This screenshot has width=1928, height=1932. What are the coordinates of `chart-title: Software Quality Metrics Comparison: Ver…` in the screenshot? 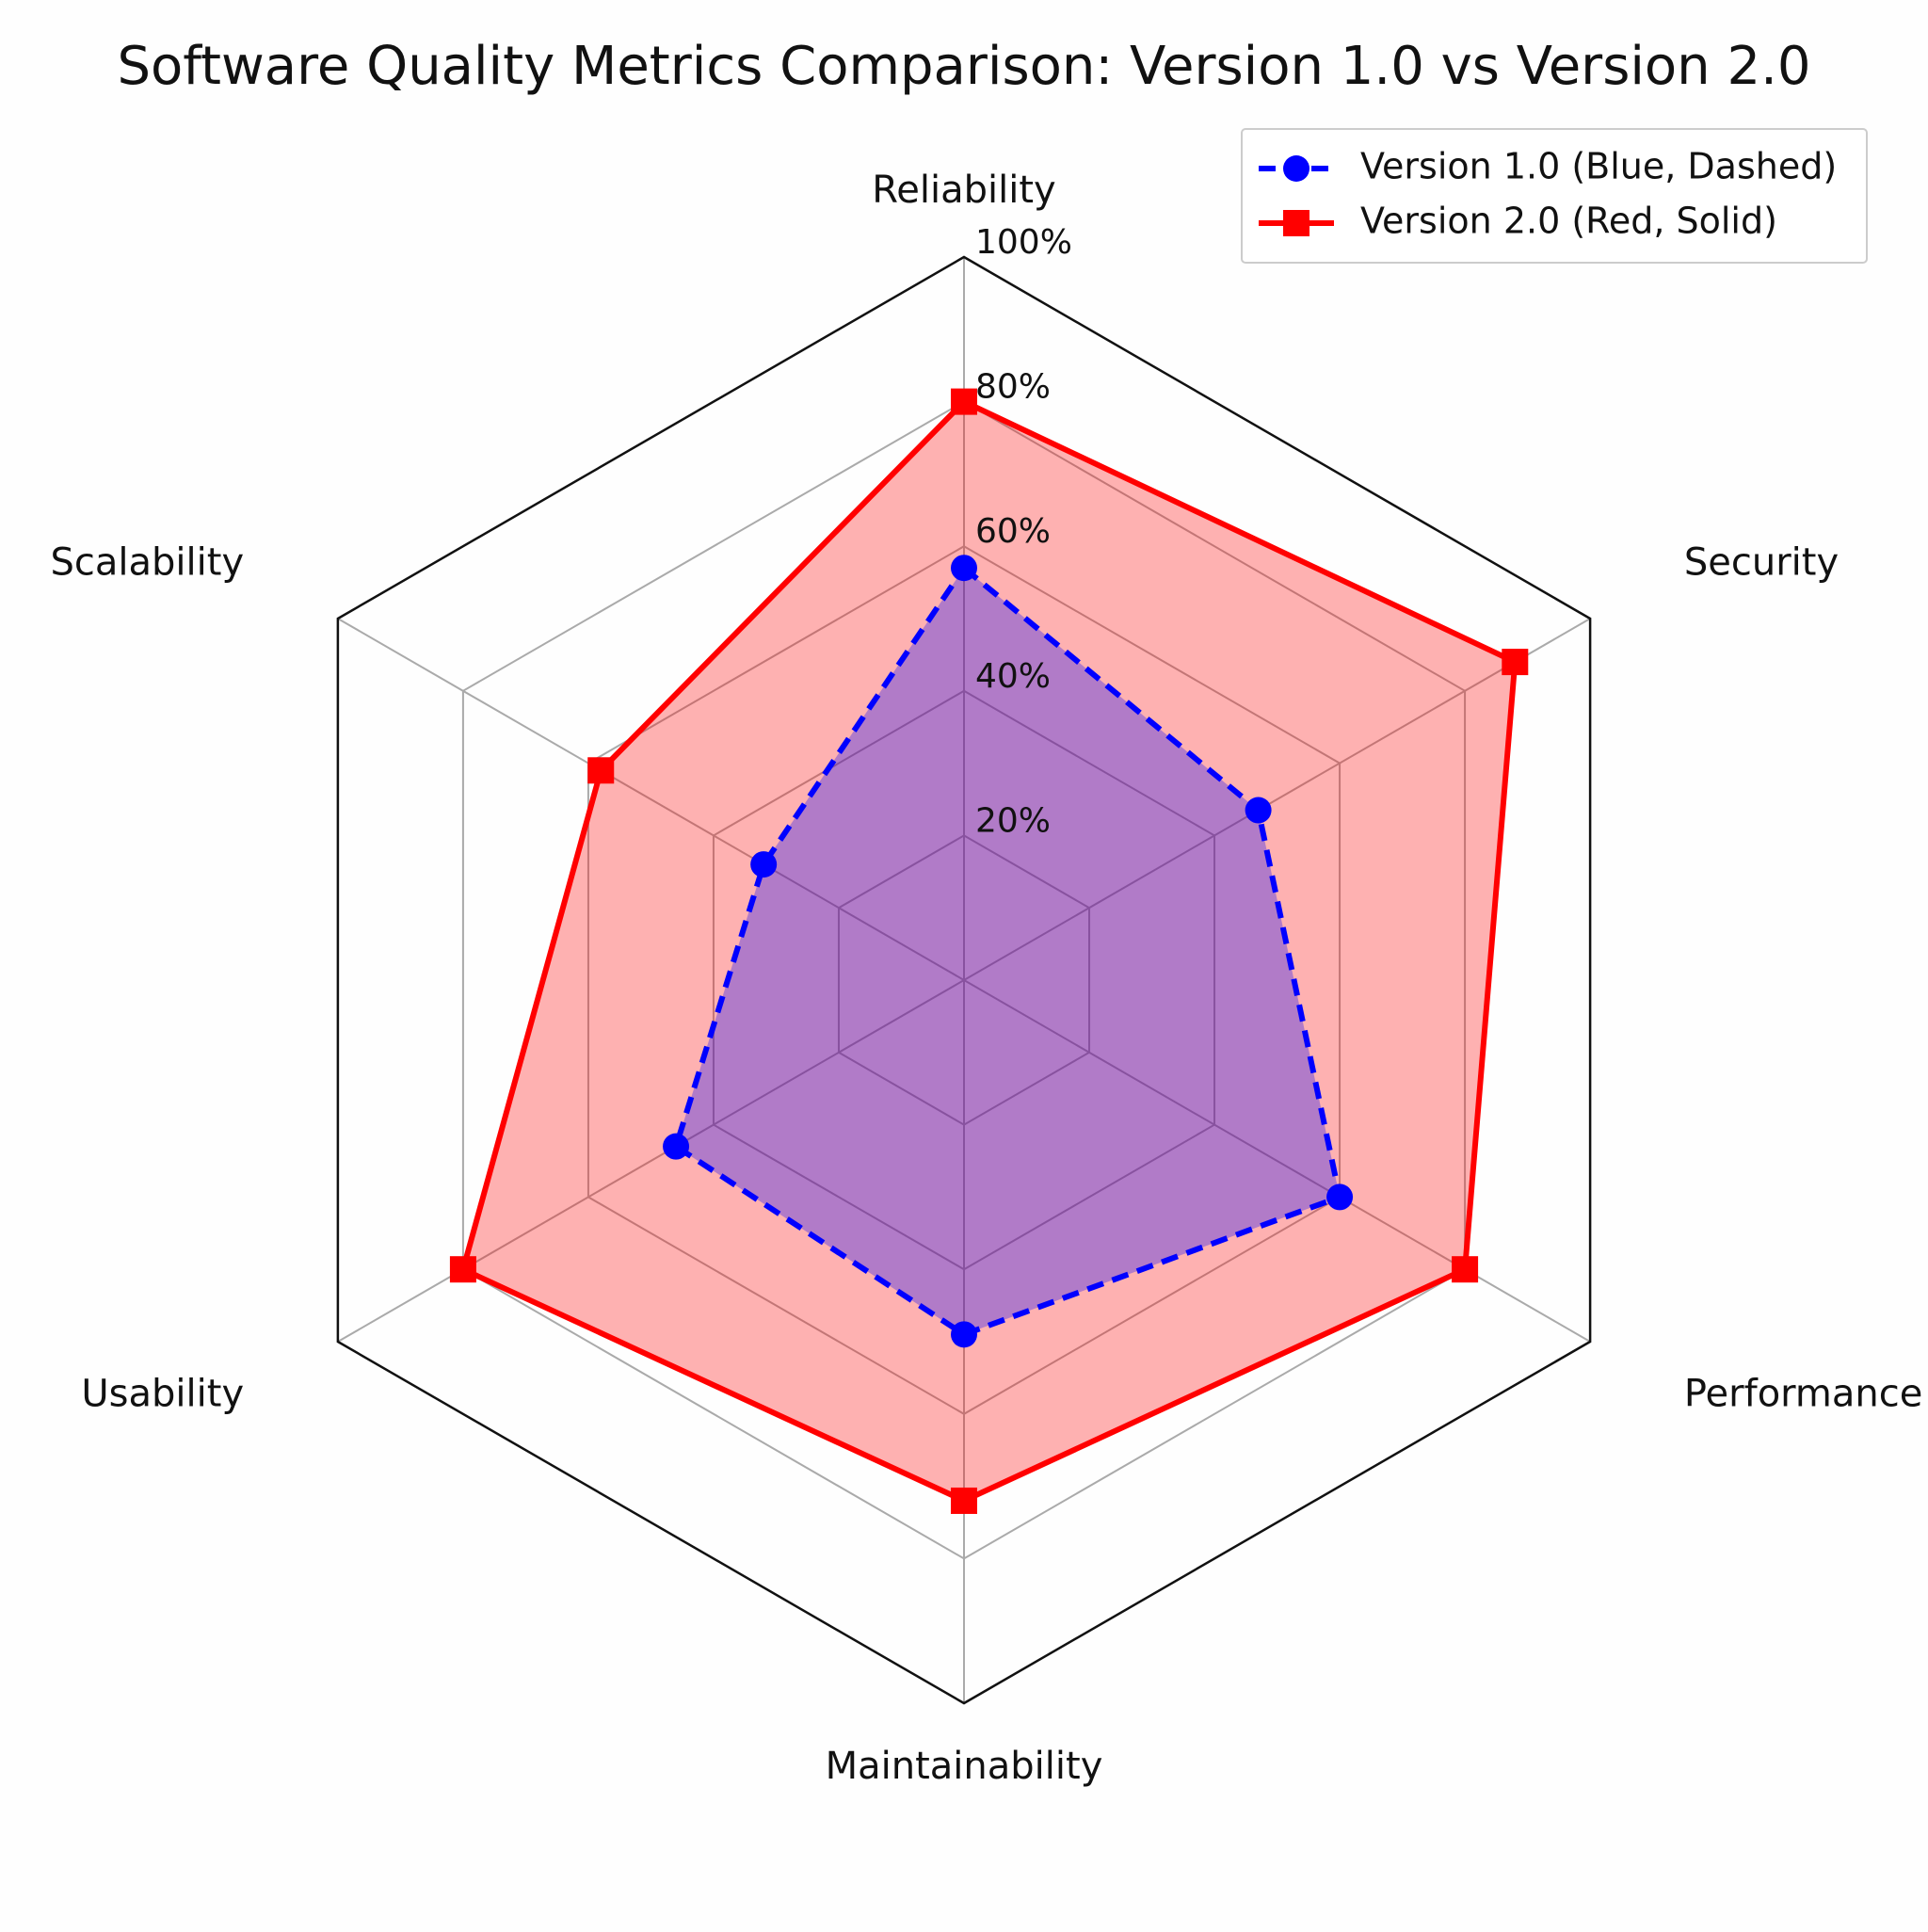 It's located at (963, 66).